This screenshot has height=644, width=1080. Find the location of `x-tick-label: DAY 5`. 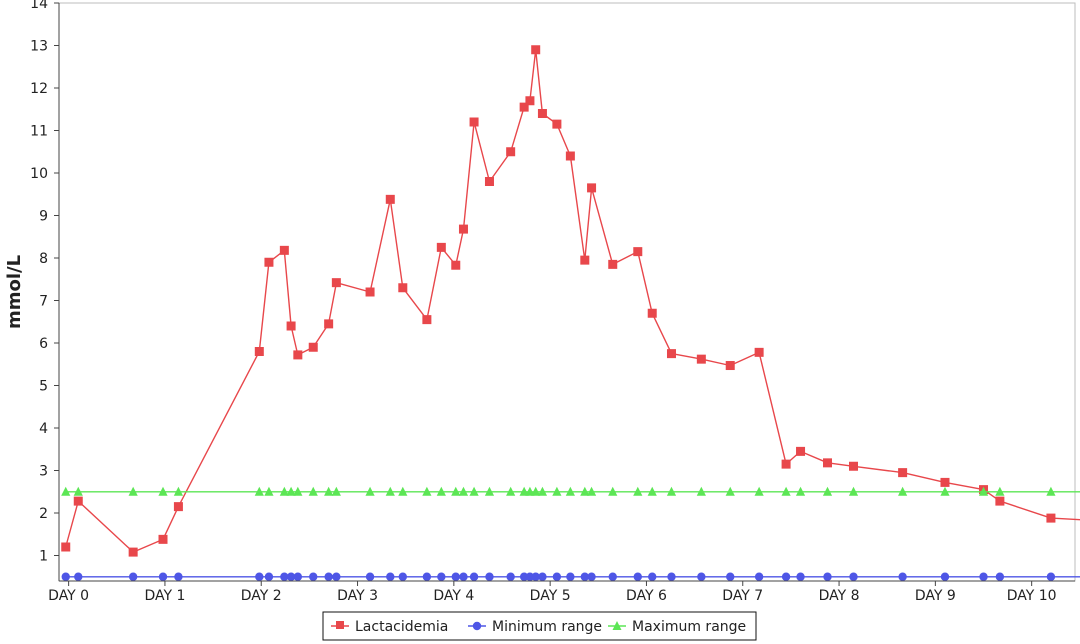

x-tick-label: DAY 5 is located at coordinates (550, 596).